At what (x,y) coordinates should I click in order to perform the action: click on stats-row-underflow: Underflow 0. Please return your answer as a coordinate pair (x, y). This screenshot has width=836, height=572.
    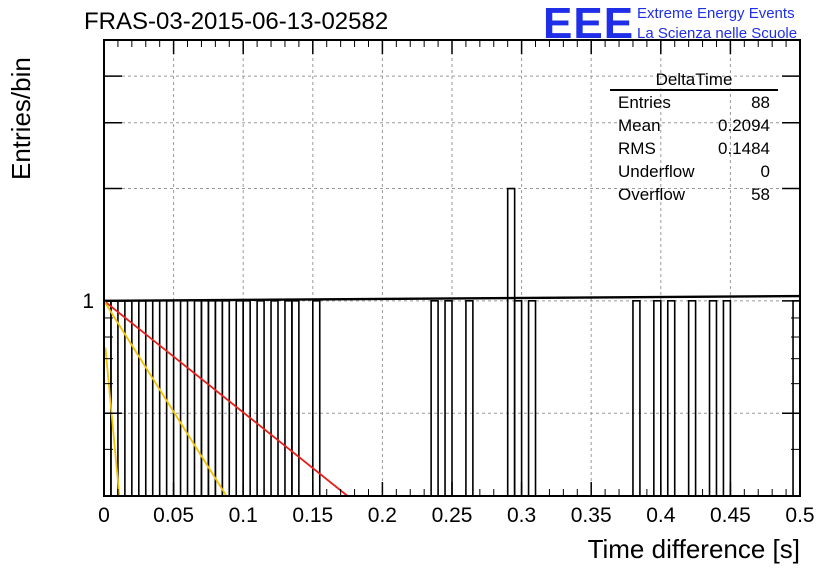
    Looking at the image, I should click on (694, 171).